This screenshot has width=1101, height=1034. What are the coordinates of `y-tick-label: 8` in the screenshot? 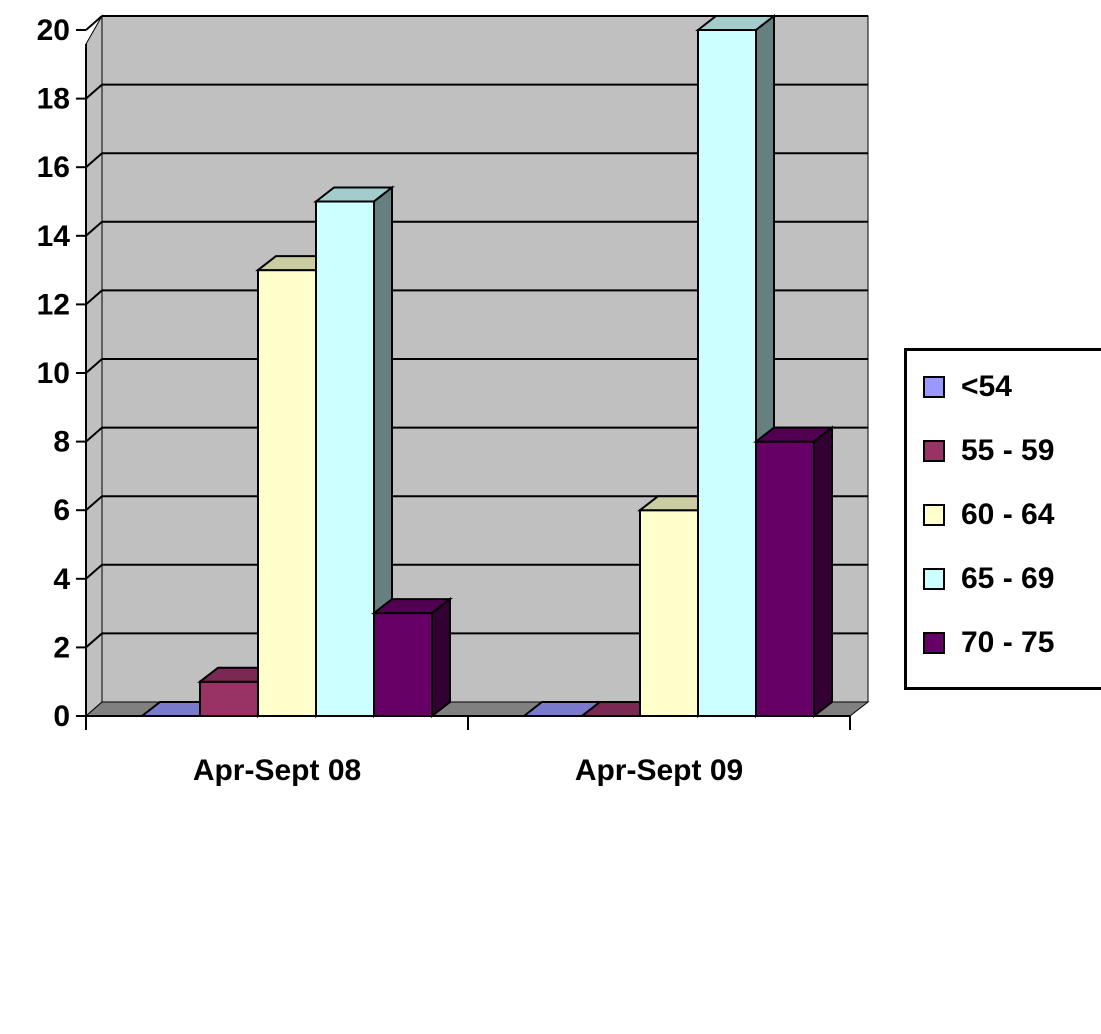 It's located at (61, 442).